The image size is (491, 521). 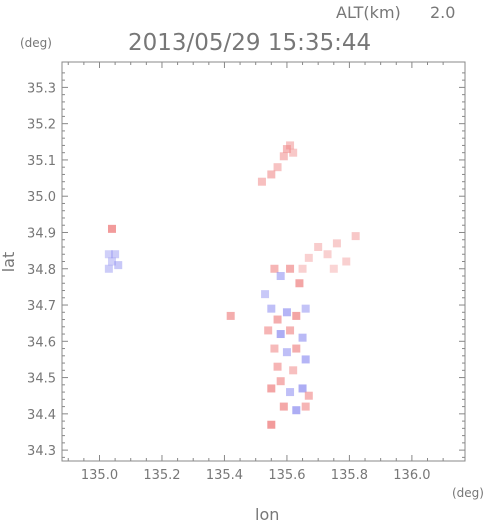 What do you see at coordinates (41, 306) in the screenshot?
I see `y-tick-label: 34.7` at bounding box center [41, 306].